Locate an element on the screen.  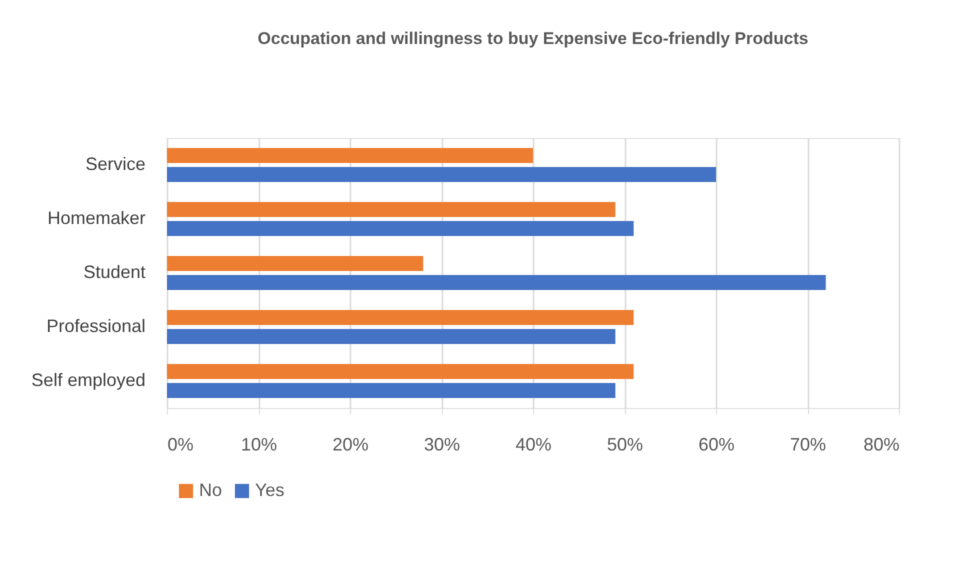
y-tick-label: Homemaker is located at coordinates (96, 218).